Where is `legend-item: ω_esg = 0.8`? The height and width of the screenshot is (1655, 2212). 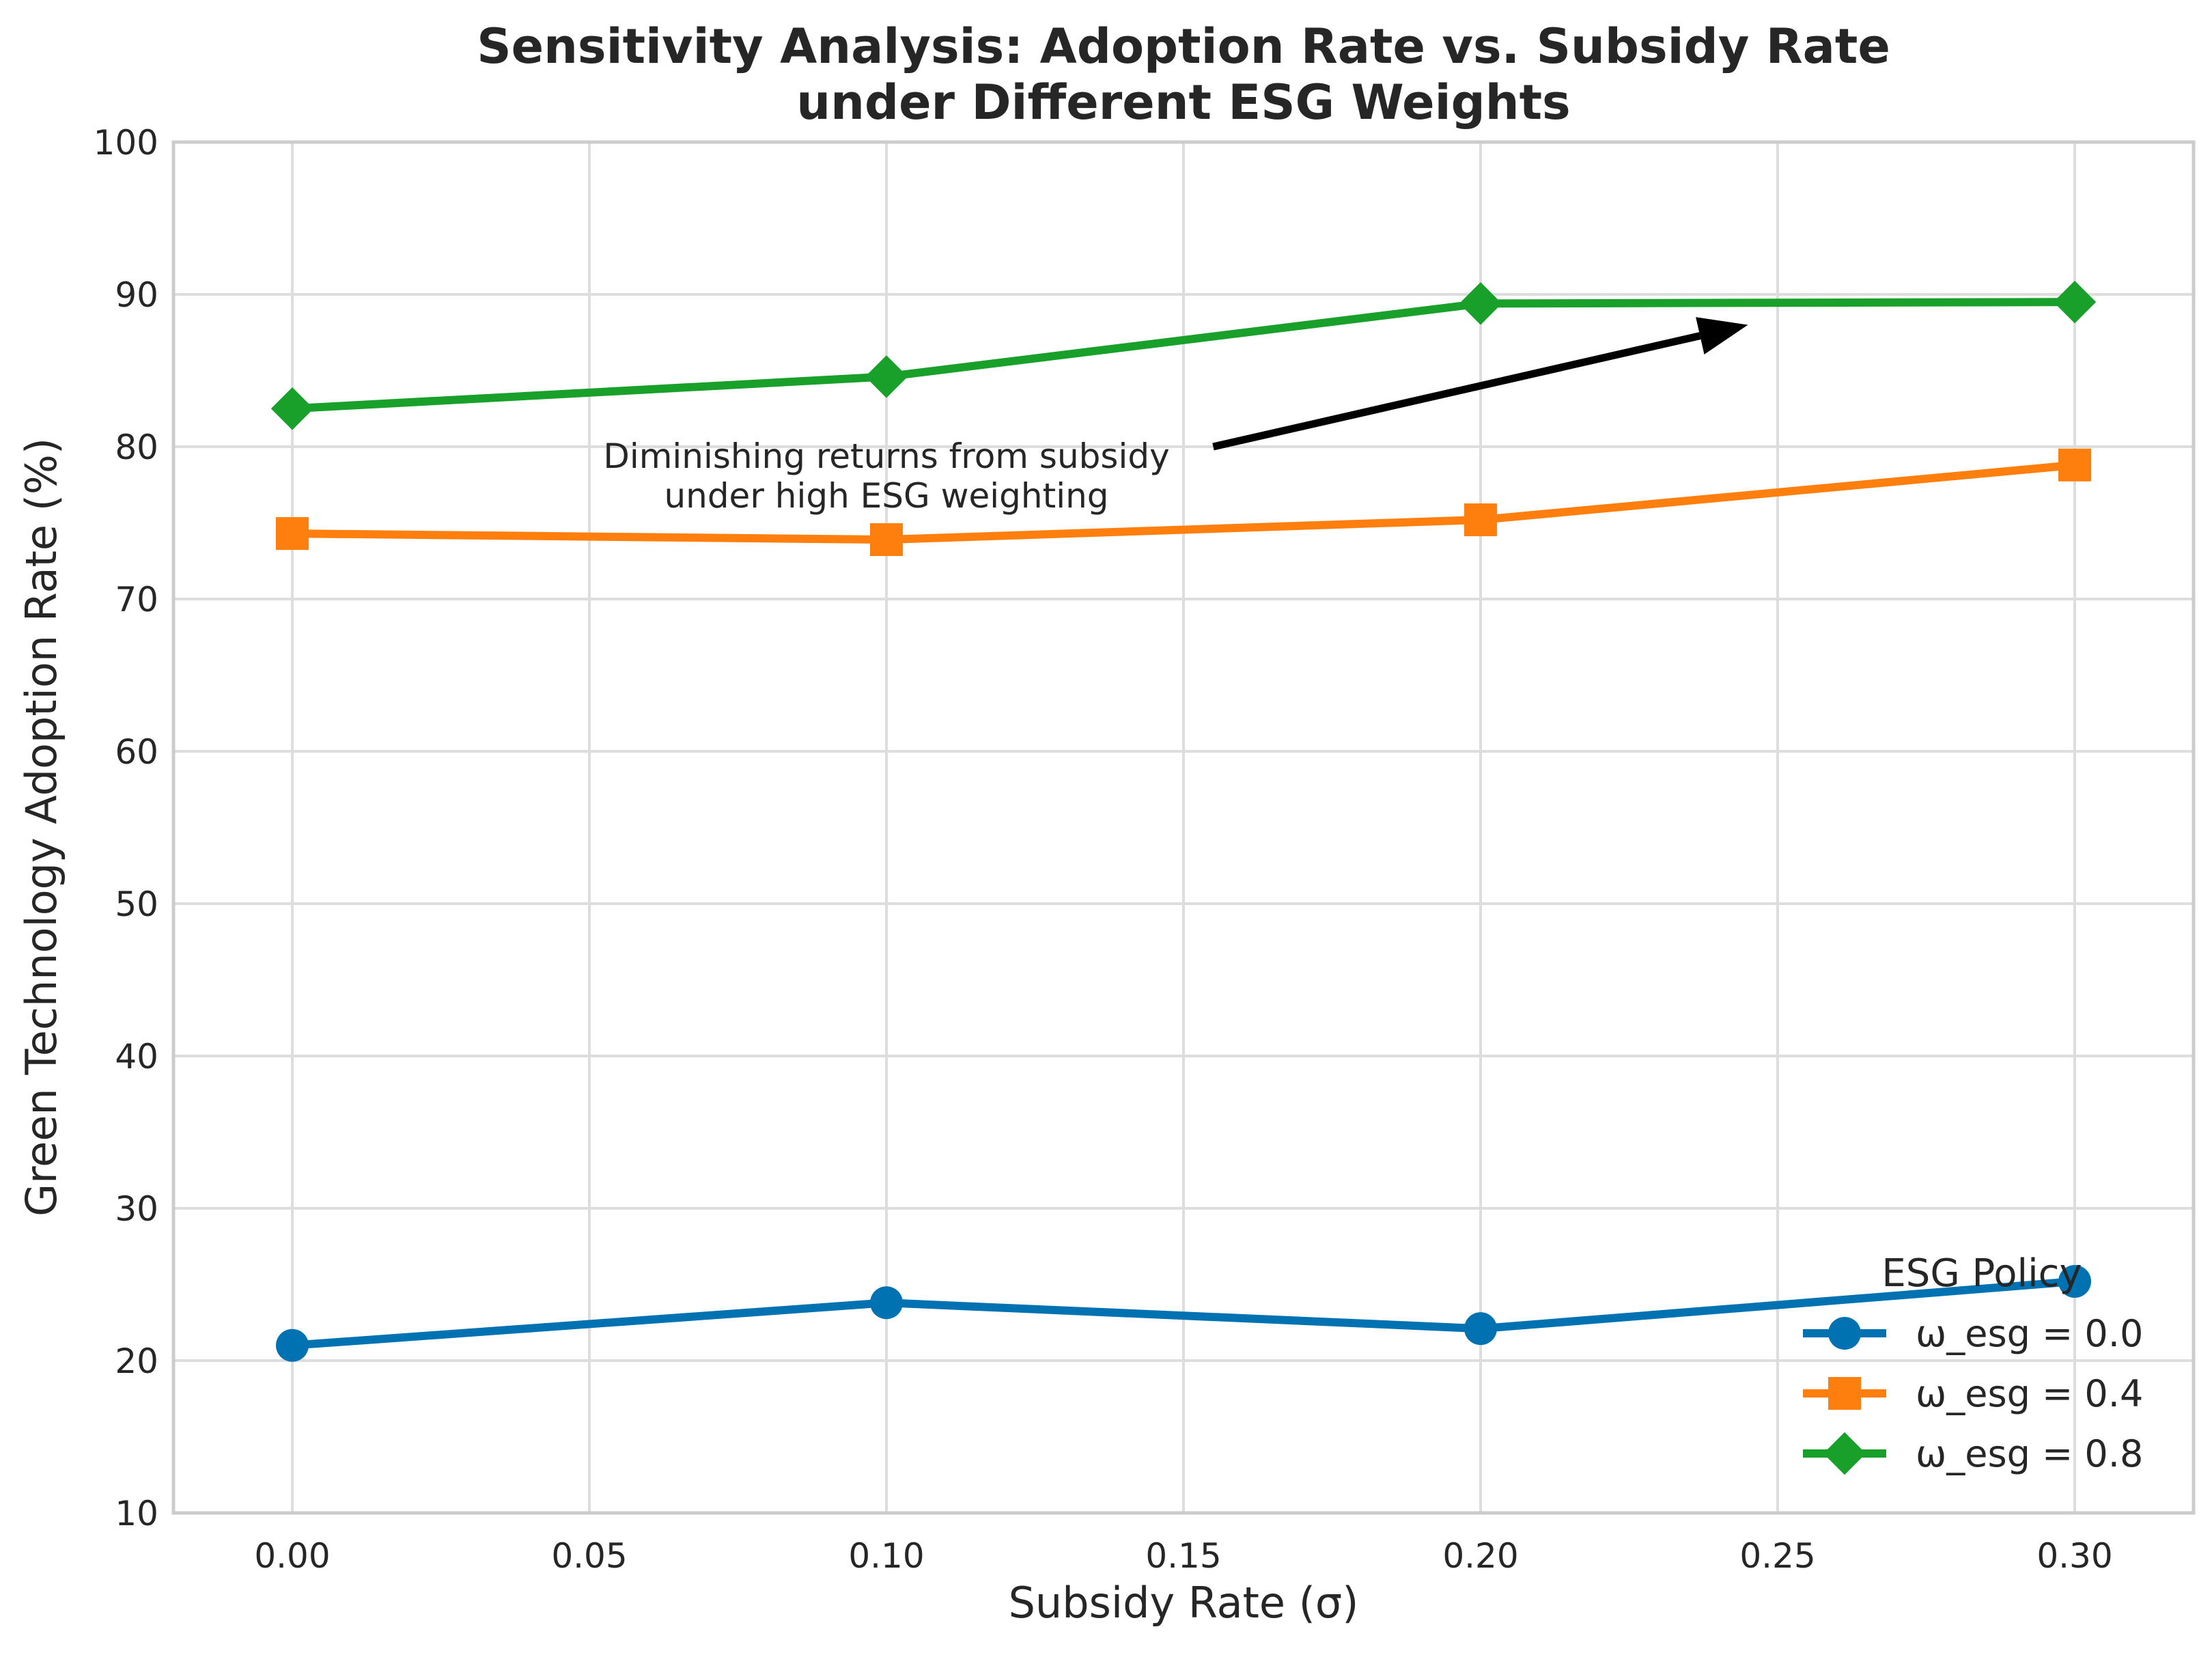 legend-item: ω_esg = 0.8 is located at coordinates (1973, 1454).